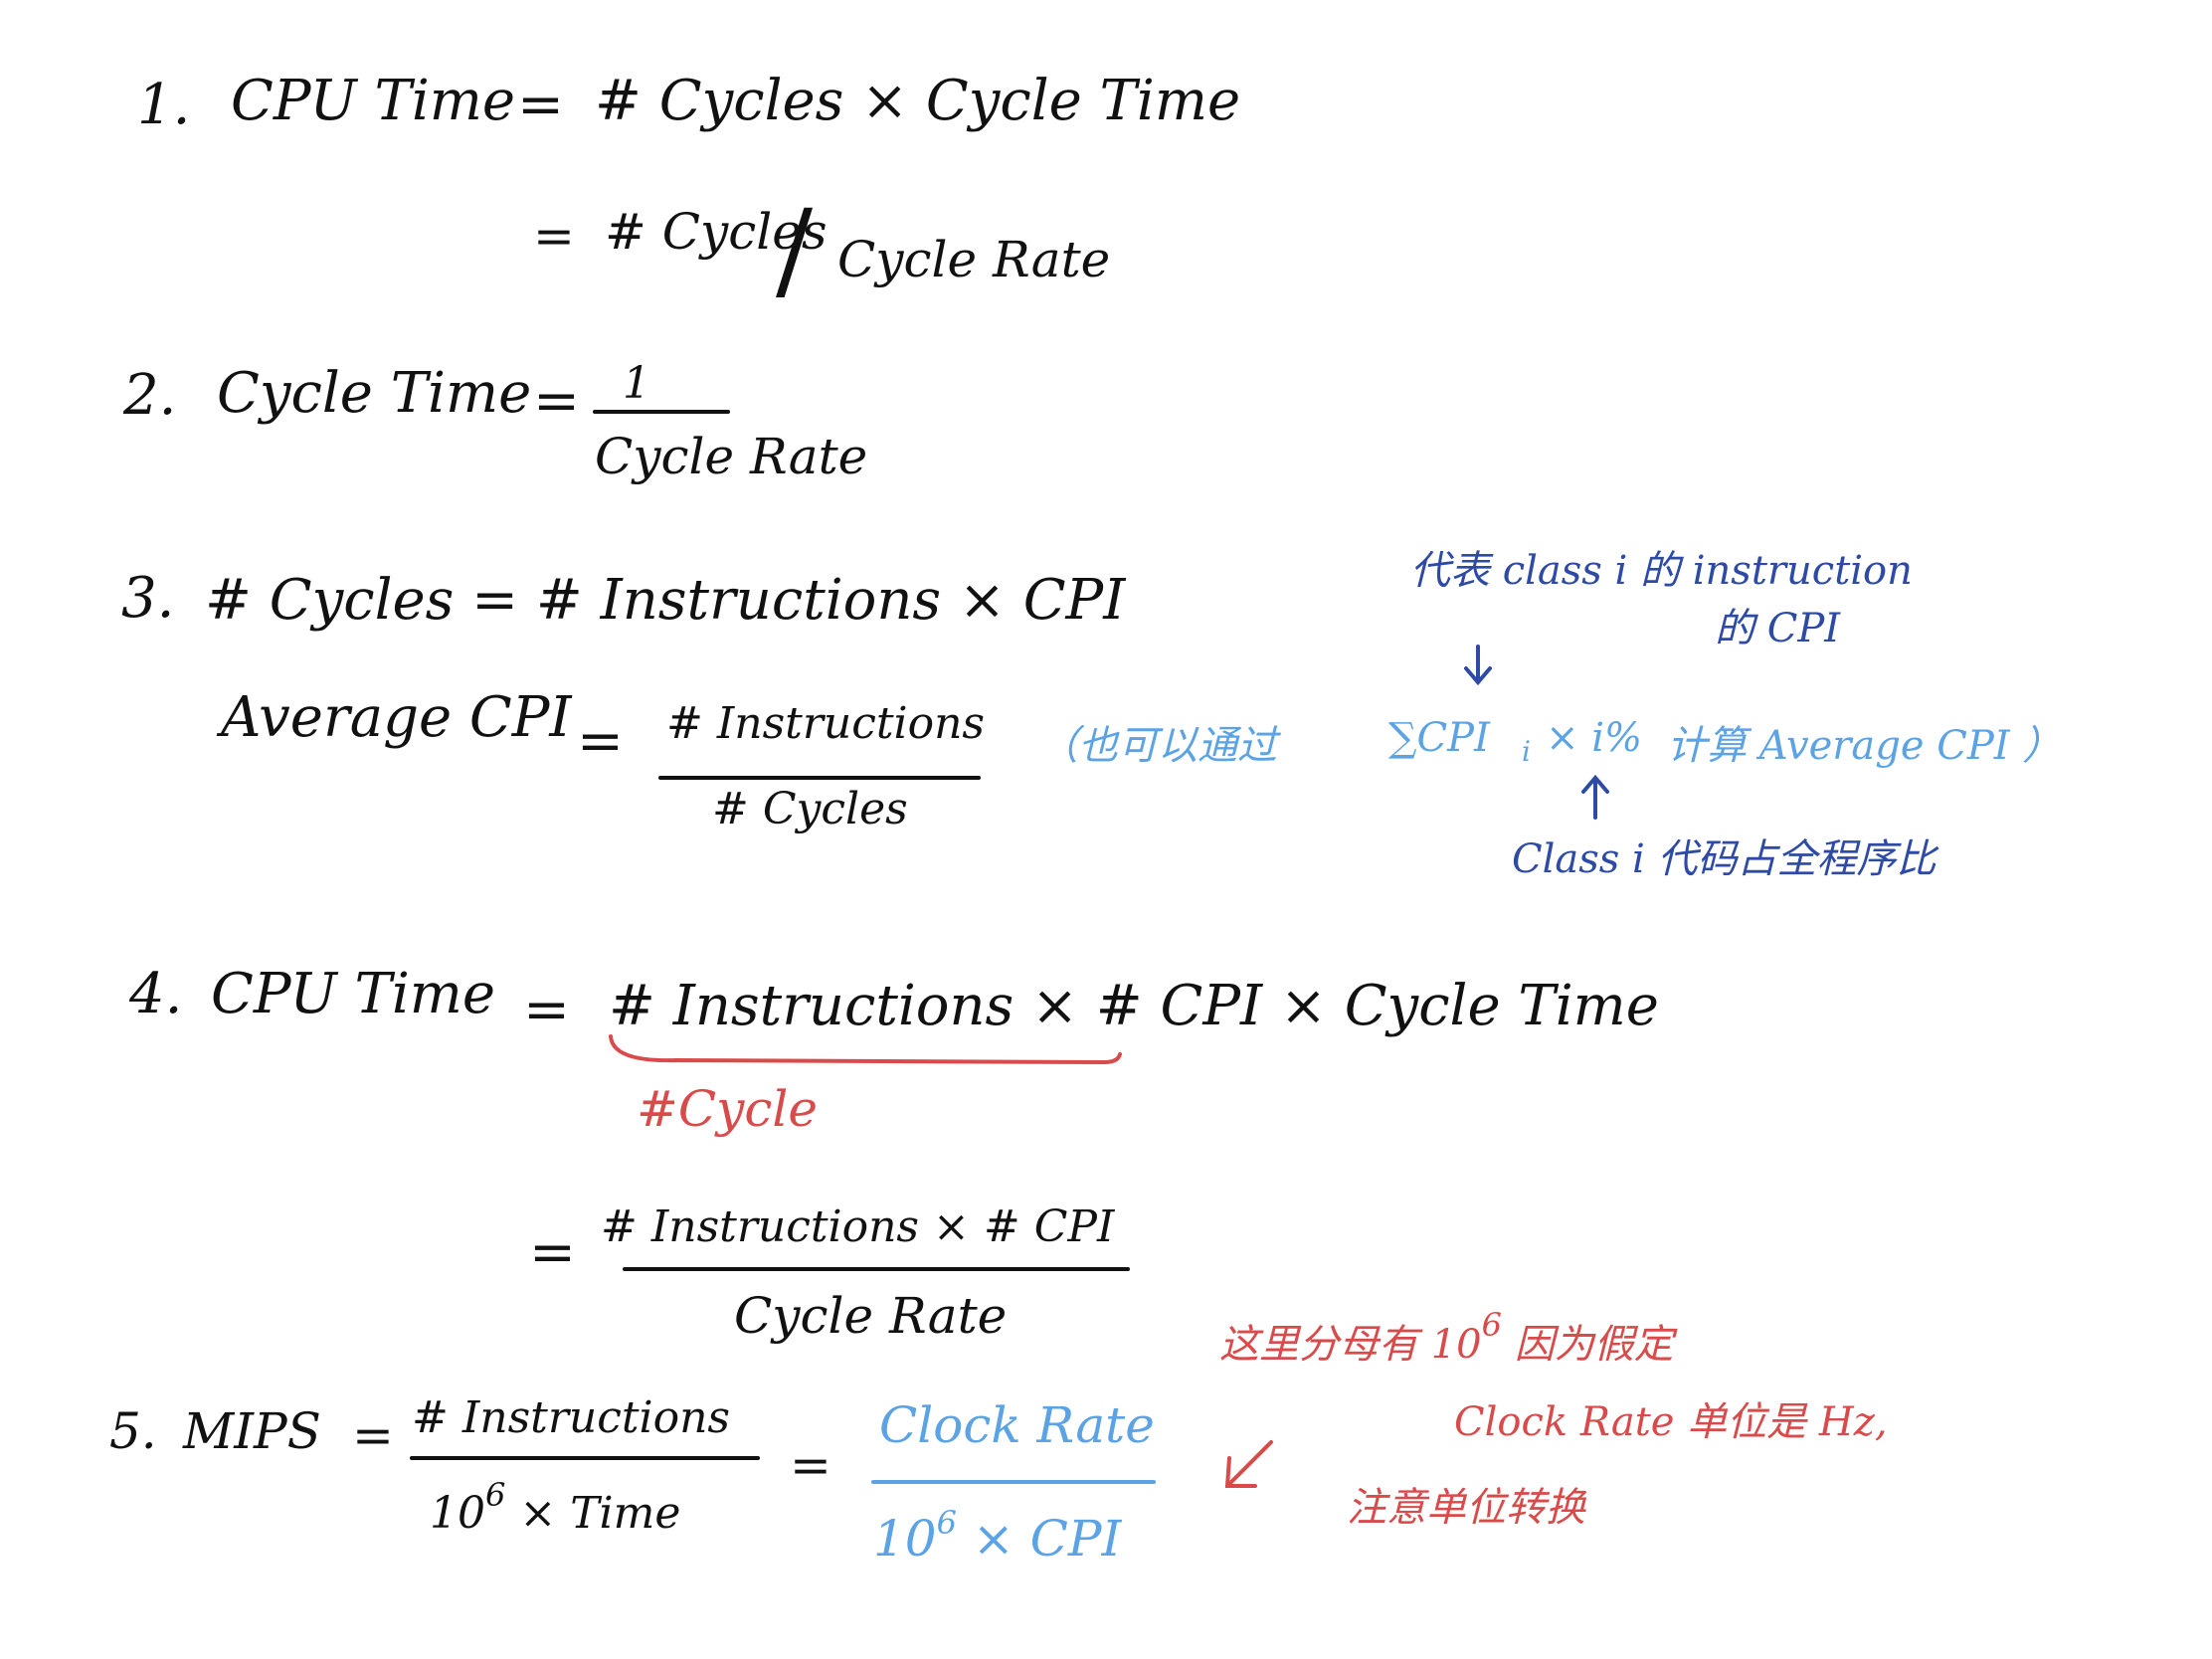  Describe the element at coordinates (148, 598) in the screenshot. I see `f3-number: 3.` at that location.